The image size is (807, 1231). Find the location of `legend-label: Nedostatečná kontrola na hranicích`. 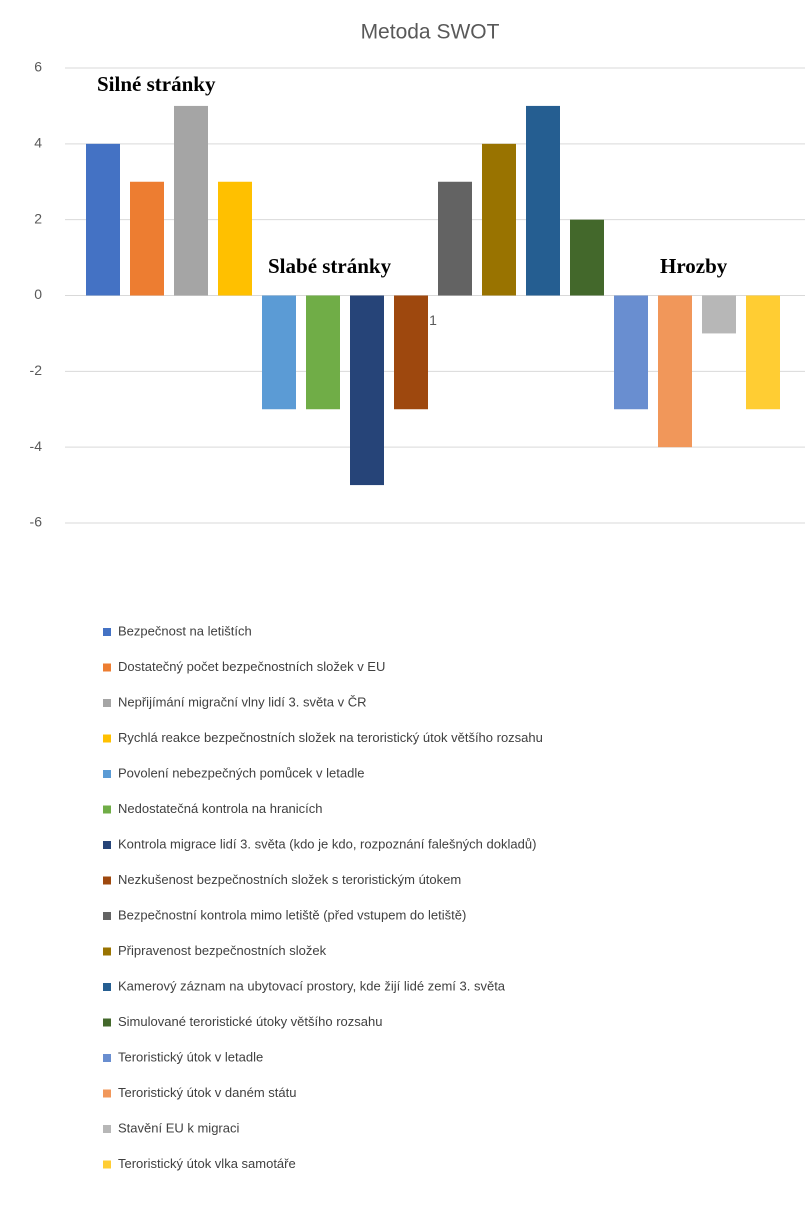

legend-label: Nedostatečná kontrola na hranicích is located at coordinates (220, 808).